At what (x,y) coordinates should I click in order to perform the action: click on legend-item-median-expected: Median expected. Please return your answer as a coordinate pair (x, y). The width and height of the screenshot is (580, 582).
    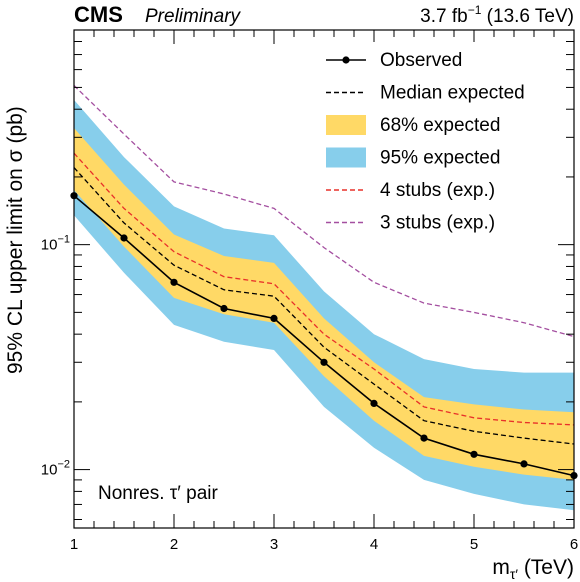
    Looking at the image, I should click on (425, 93).